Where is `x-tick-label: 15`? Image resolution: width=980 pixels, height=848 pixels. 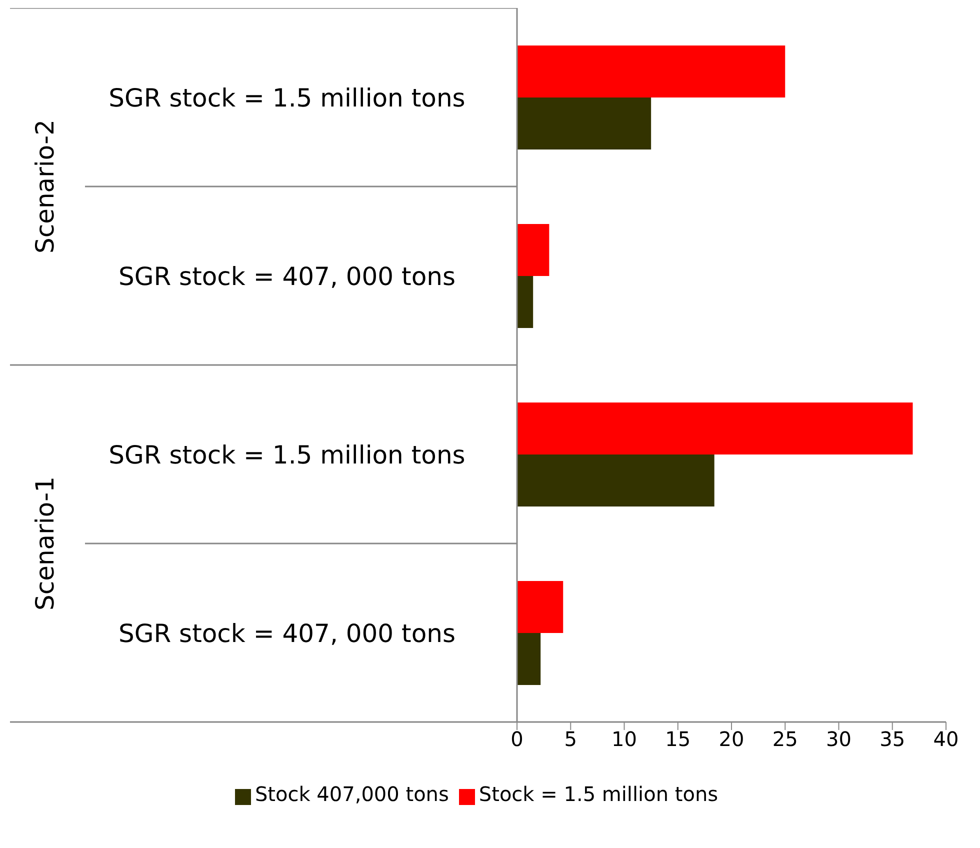 x-tick-label: 15 is located at coordinates (678, 739).